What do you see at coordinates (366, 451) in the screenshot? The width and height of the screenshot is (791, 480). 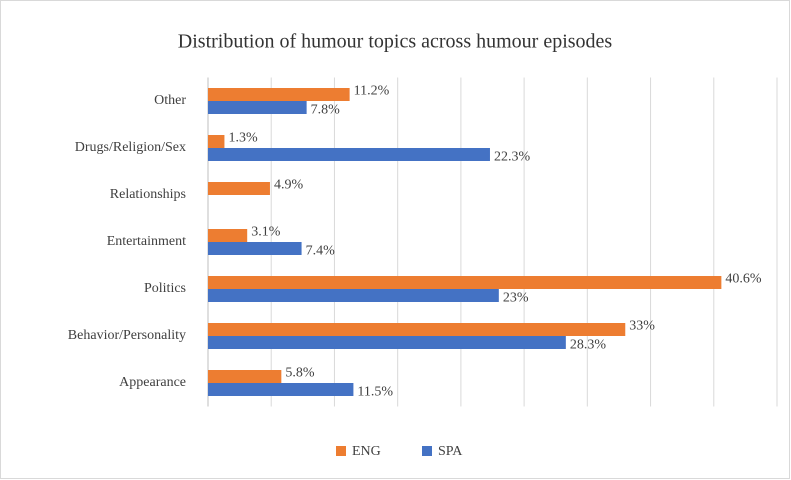 I see `legend-label: ENG` at bounding box center [366, 451].